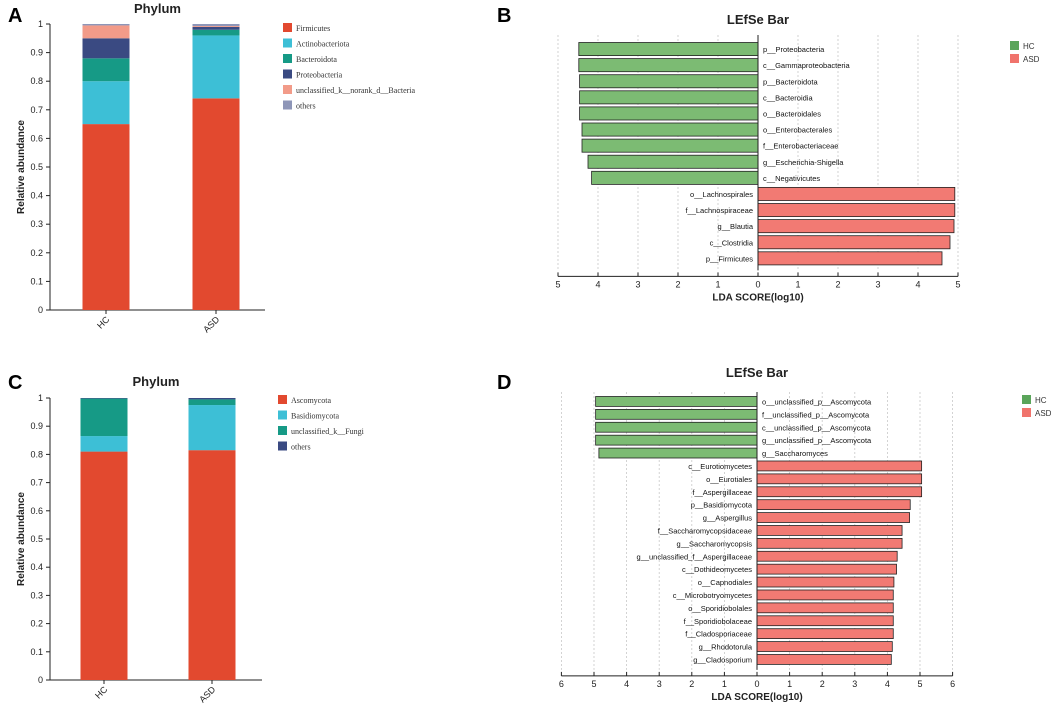 Image resolution: width=1053 pixels, height=704 pixels. I want to click on x-tick-label: 2, so click(837, 284).